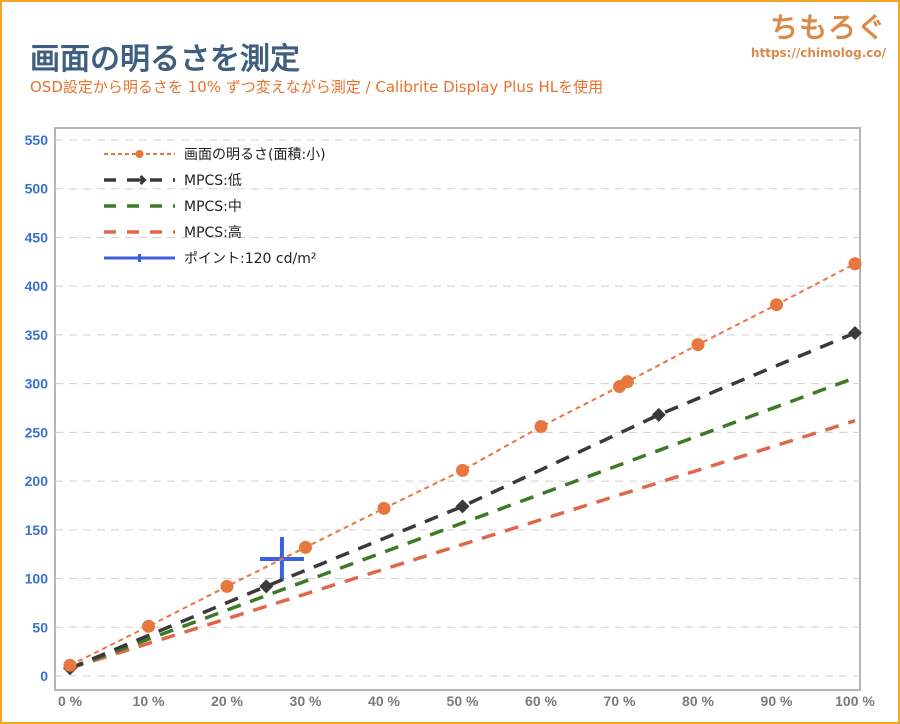  I want to click on site-logo: ちもろぐ https://chimolog.co/, so click(818, 33).